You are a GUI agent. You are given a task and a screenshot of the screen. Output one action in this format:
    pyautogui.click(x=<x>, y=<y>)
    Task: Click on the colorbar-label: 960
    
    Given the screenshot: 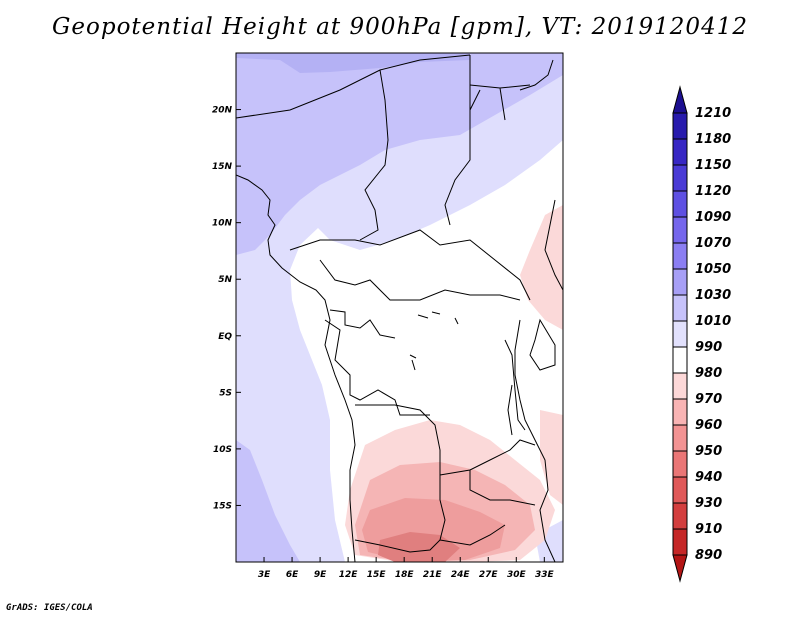 What is the action you would take?
    pyautogui.click(x=708, y=425)
    